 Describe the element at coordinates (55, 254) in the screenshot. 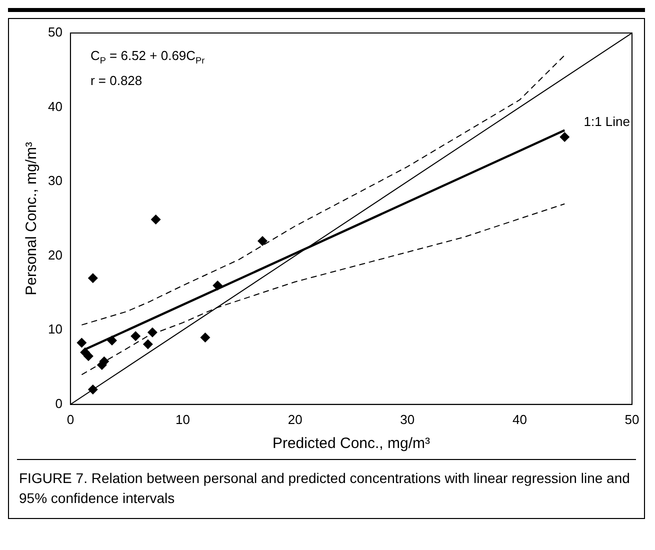

I see `y-tick-label: 20` at that location.